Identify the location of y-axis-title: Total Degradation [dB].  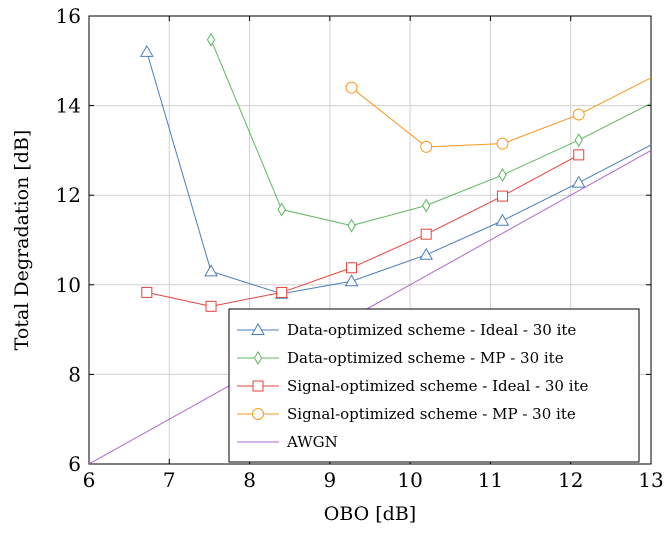
(22, 240).